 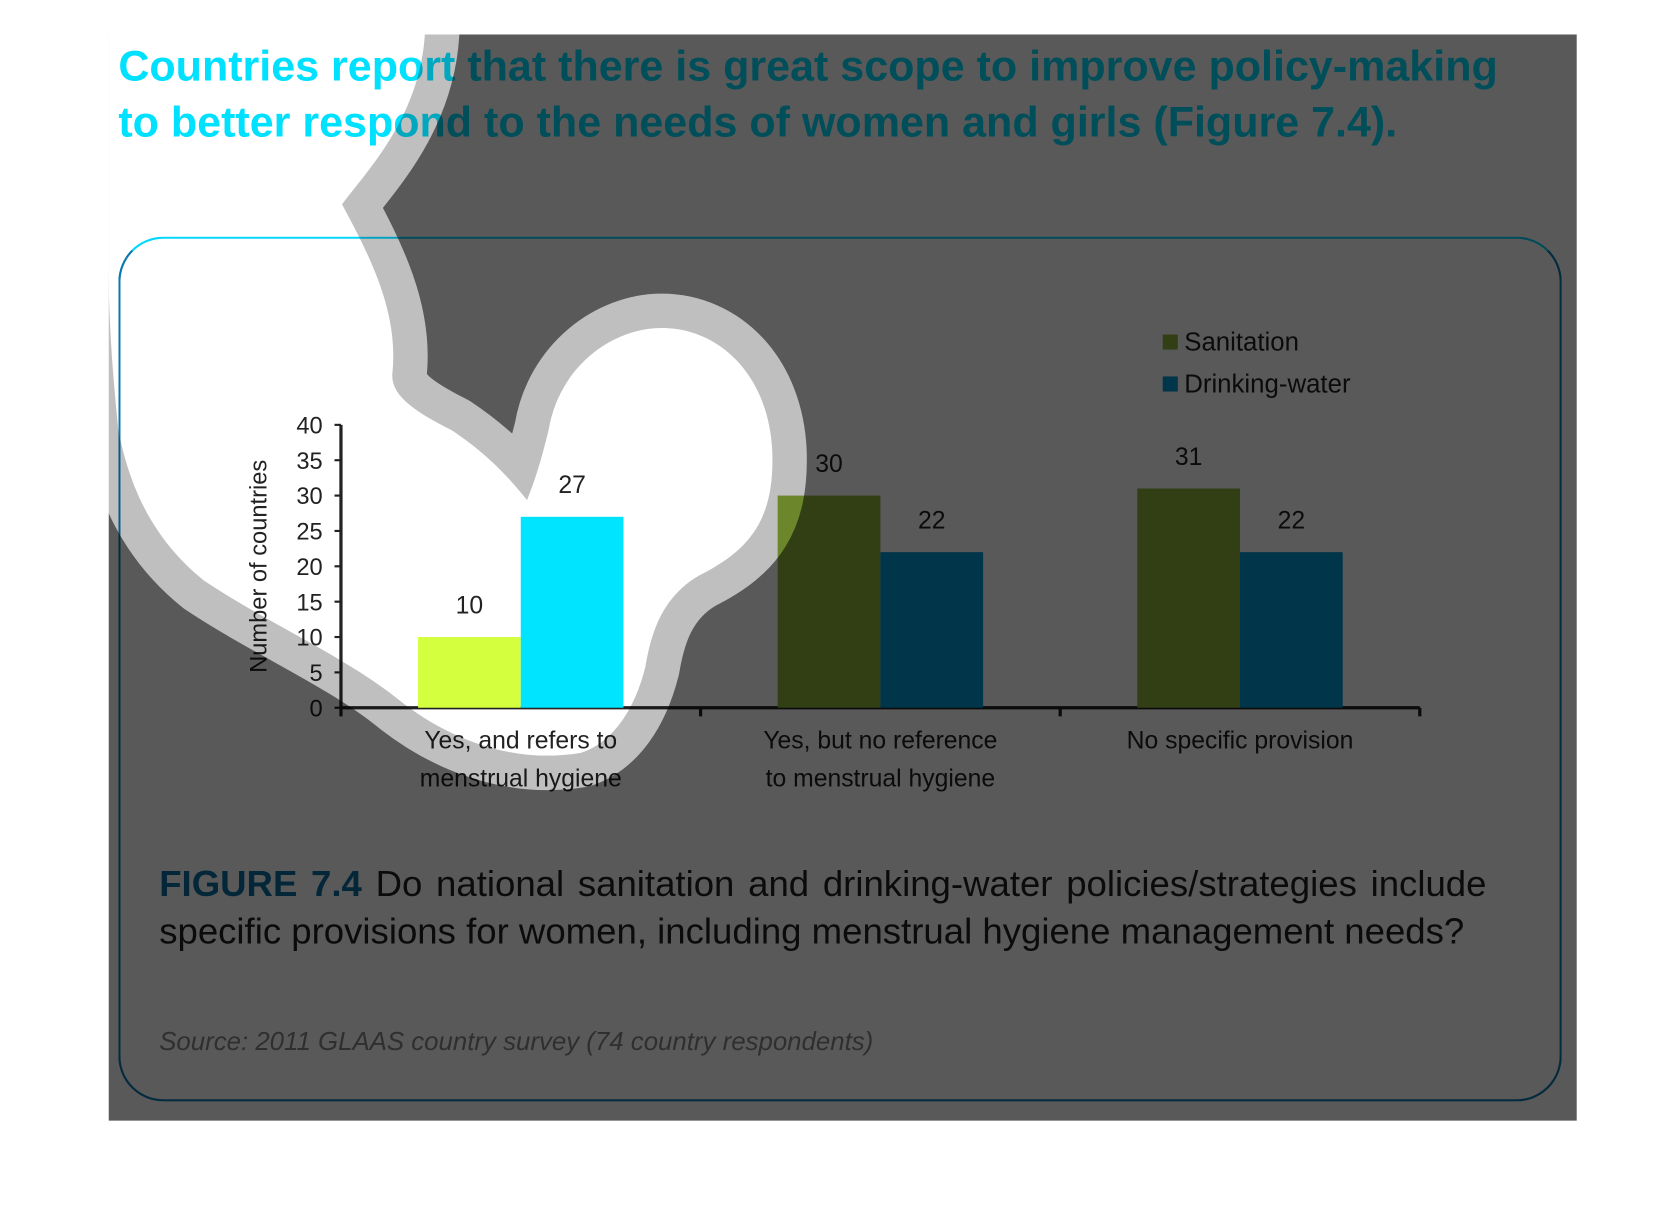 I want to click on data-label: 31, so click(x=1189, y=457).